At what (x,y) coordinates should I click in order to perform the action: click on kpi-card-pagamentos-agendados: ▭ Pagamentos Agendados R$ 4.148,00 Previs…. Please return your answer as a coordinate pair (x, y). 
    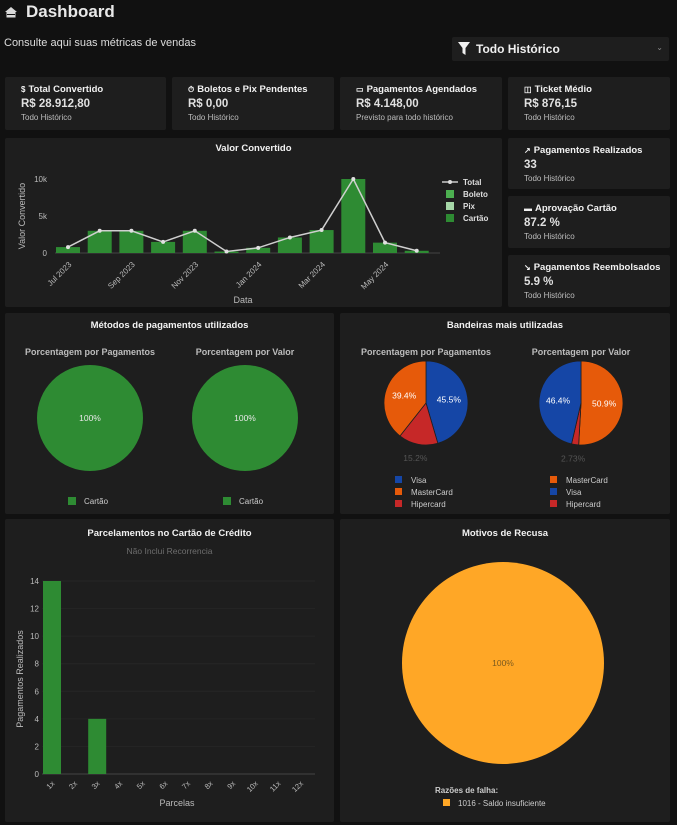
    Looking at the image, I should click on (421, 103).